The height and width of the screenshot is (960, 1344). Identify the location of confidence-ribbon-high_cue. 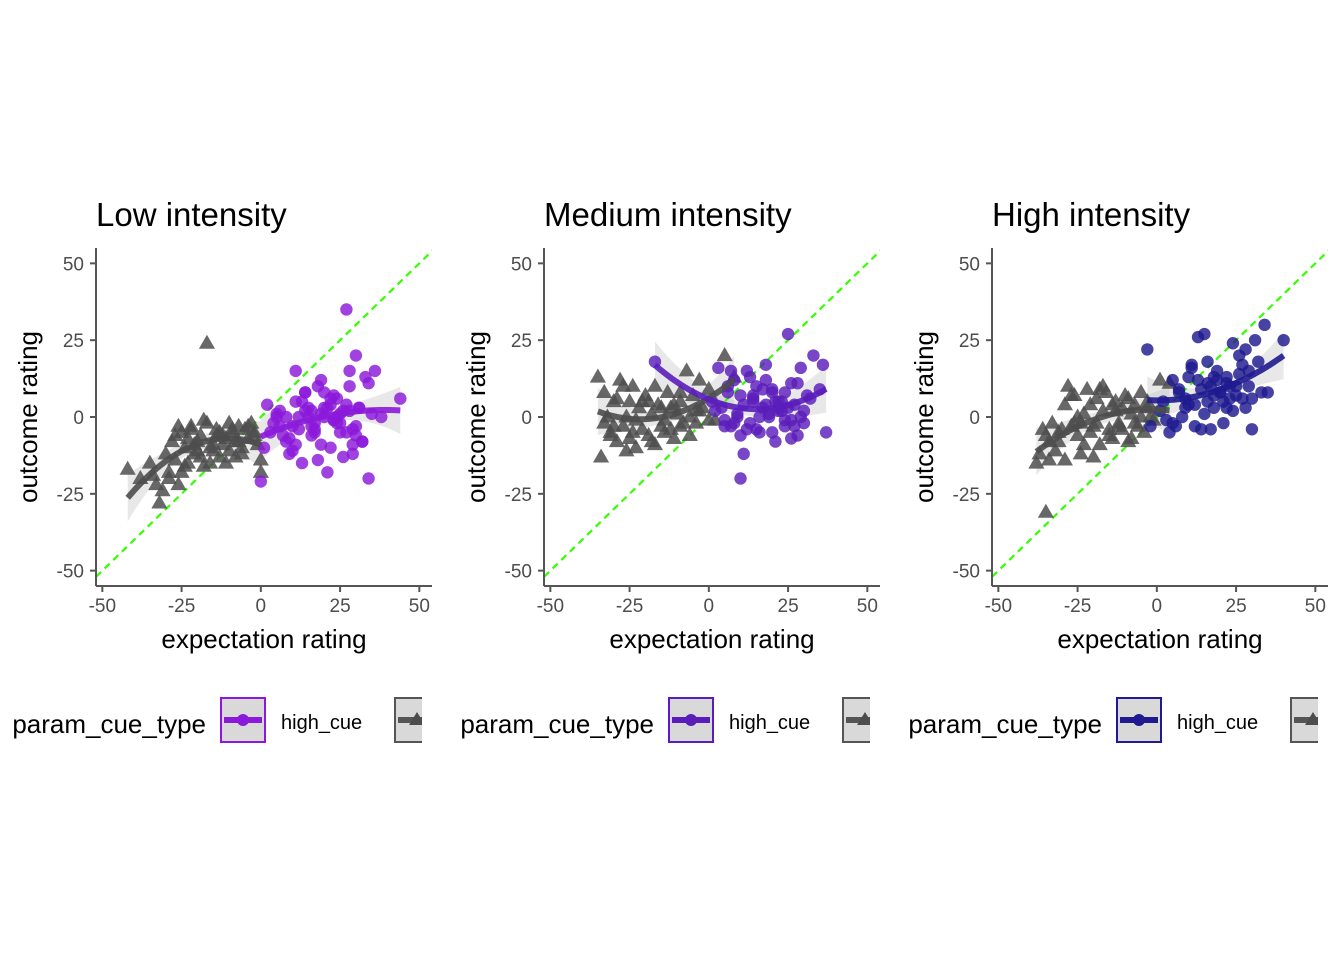
(330, 423).